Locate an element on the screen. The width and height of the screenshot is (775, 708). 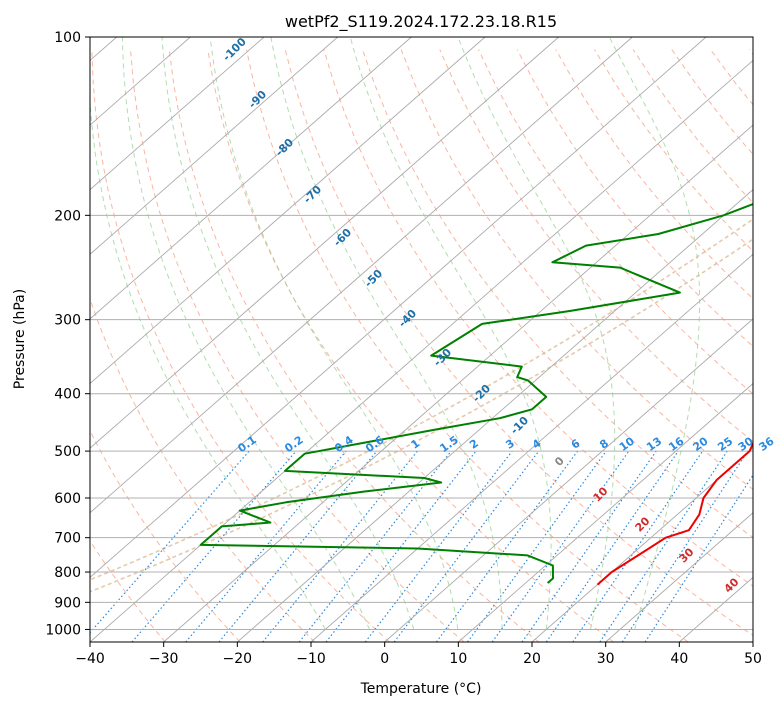
mixing-ratio-label: 36 is located at coordinates (766, 444).